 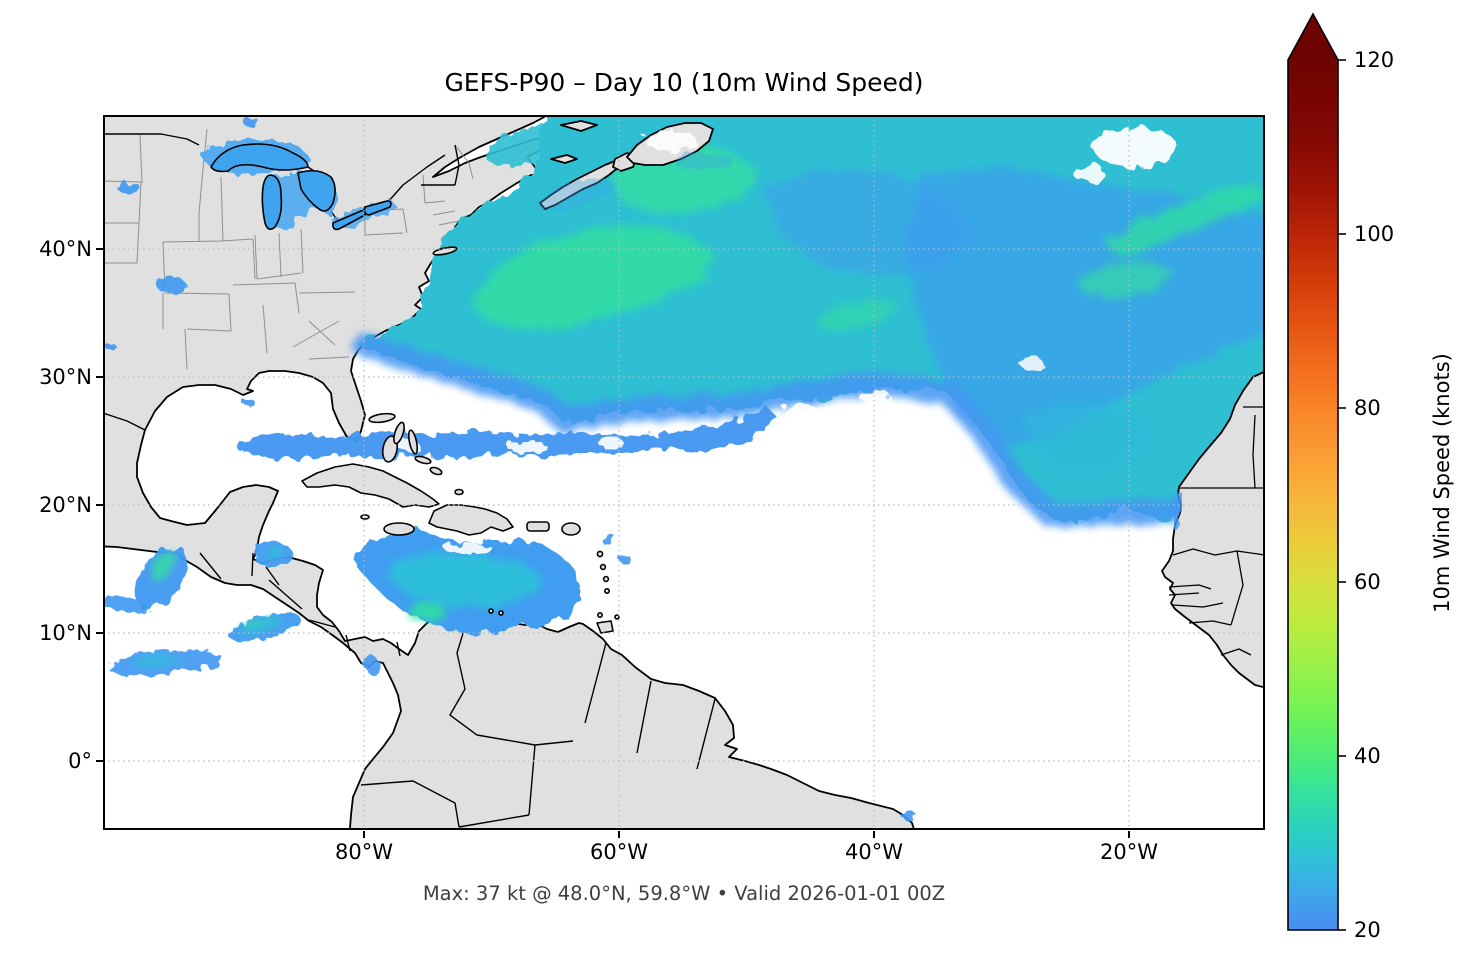 I want to click on island-grand-bahama, so click(x=382, y=418).